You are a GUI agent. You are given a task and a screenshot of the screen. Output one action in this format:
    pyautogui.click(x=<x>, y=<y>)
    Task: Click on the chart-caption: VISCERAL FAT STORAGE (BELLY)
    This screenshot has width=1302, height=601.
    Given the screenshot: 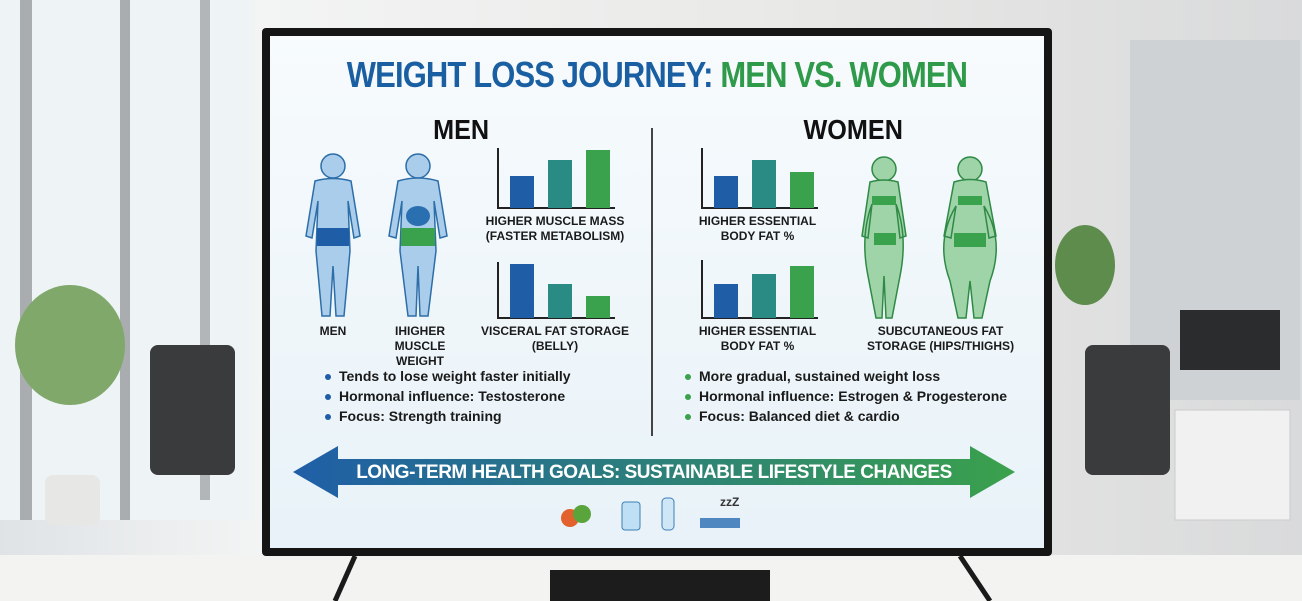 What is the action you would take?
    pyautogui.click(x=555, y=338)
    